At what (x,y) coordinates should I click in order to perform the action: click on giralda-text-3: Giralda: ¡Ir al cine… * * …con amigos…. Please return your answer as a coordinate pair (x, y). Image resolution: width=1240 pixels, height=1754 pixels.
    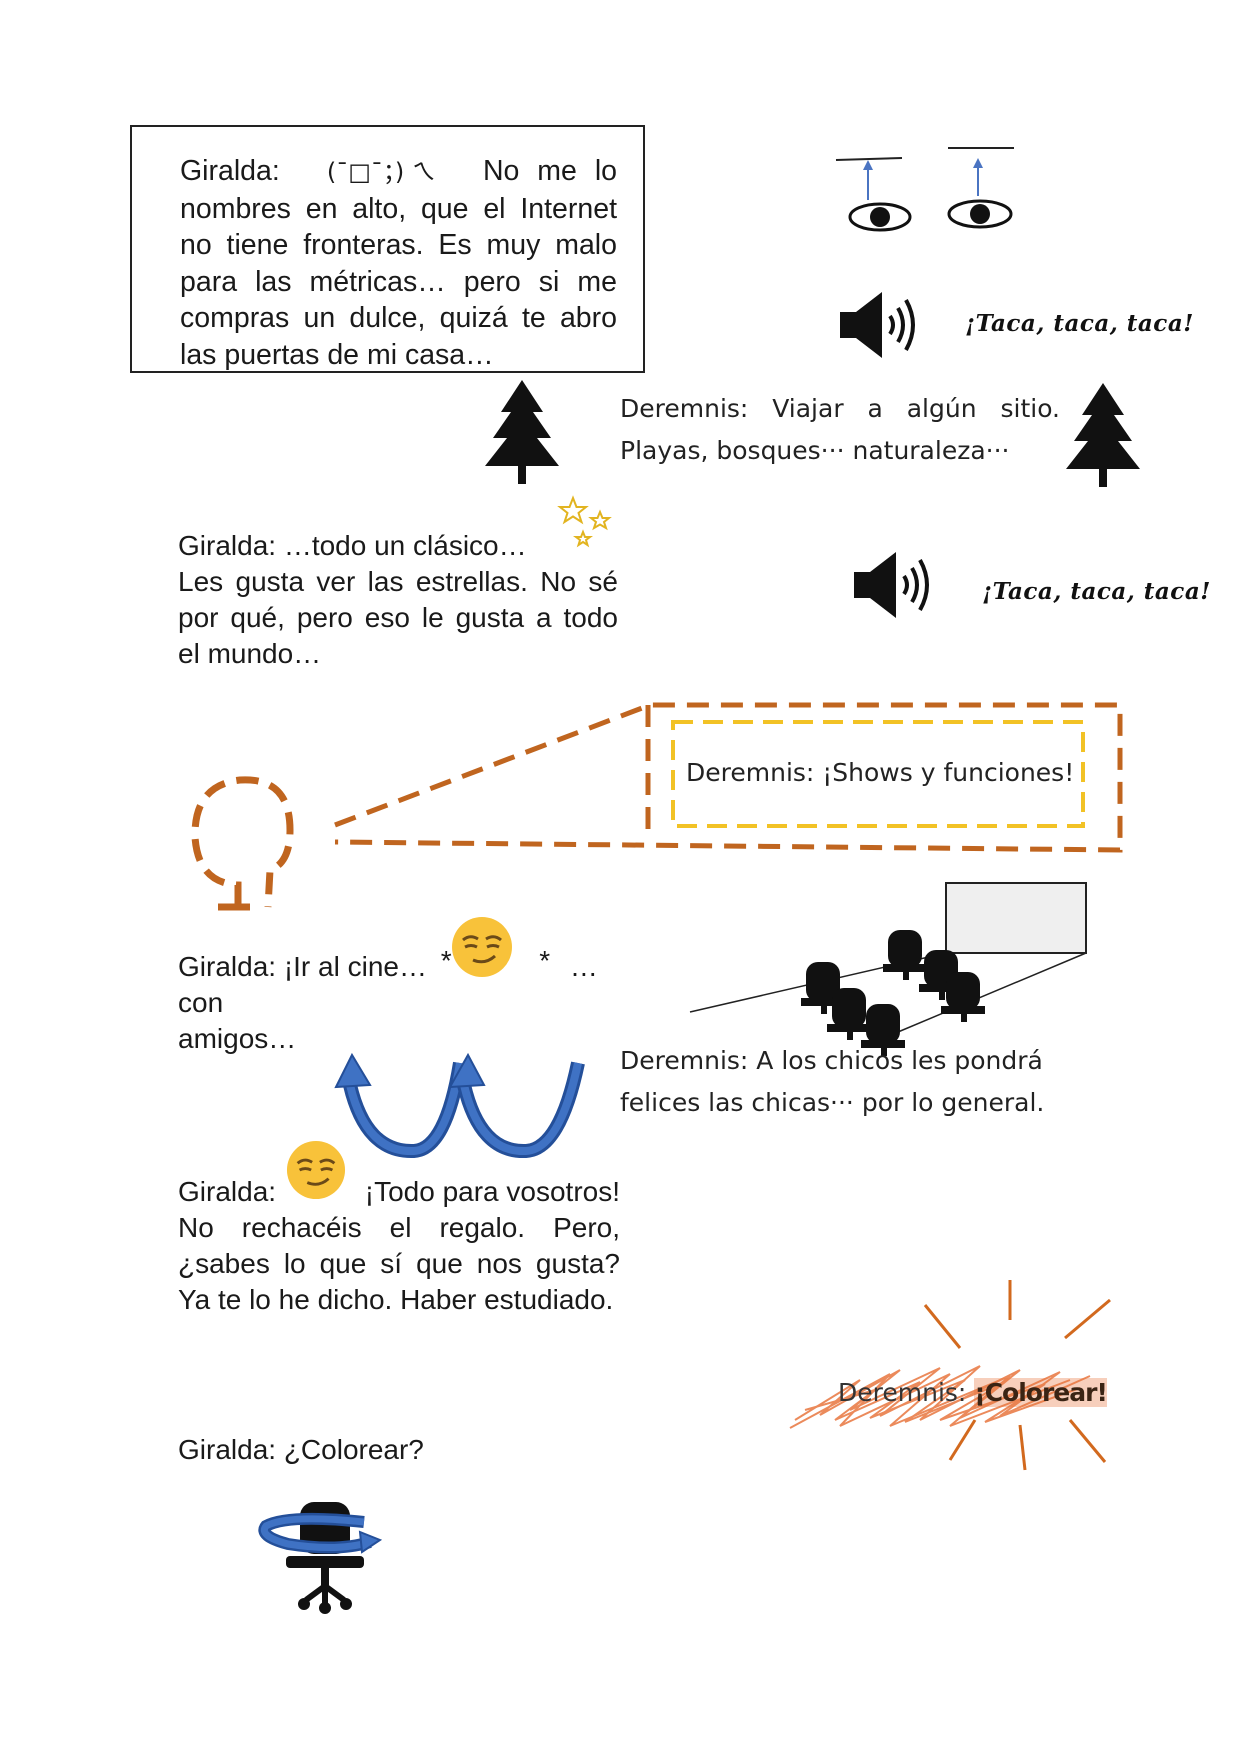
    Looking at the image, I should click on (403, 1001).